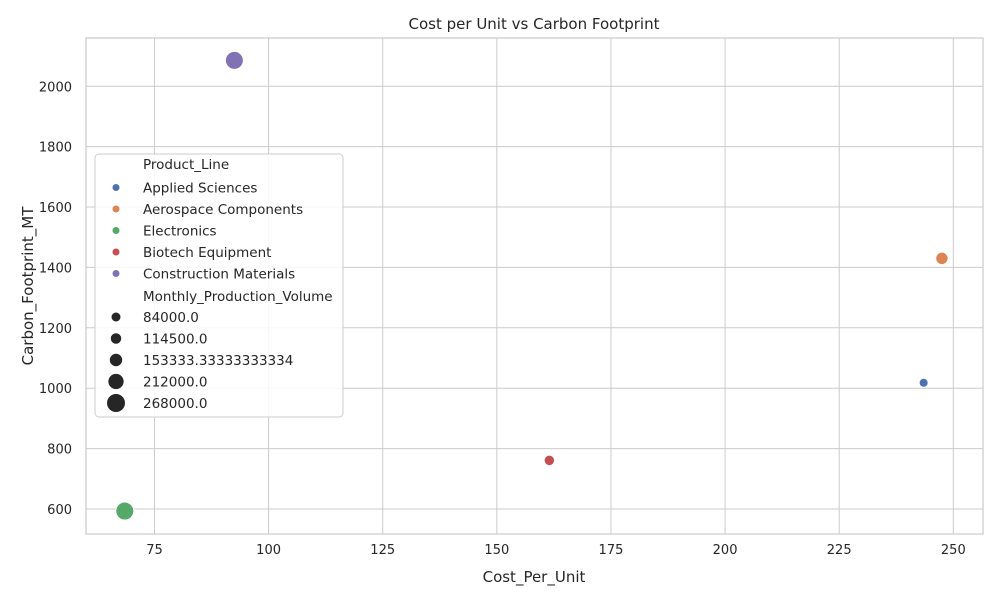 The image size is (1000, 600). What do you see at coordinates (175, 383) in the screenshot?
I see `legend-size-entry: 212000.0` at bounding box center [175, 383].